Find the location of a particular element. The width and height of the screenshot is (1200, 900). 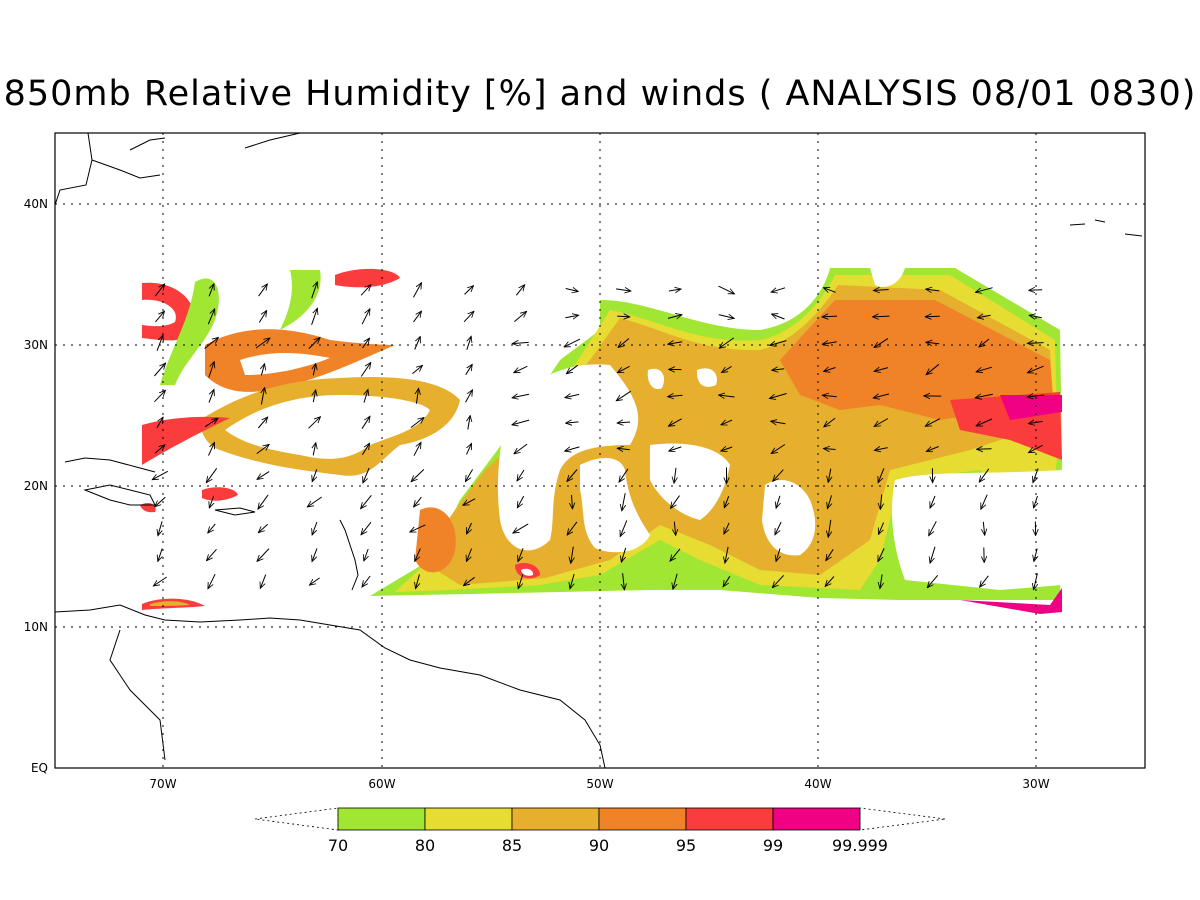

colorbar-label-95: 95 is located at coordinates (686, 845).